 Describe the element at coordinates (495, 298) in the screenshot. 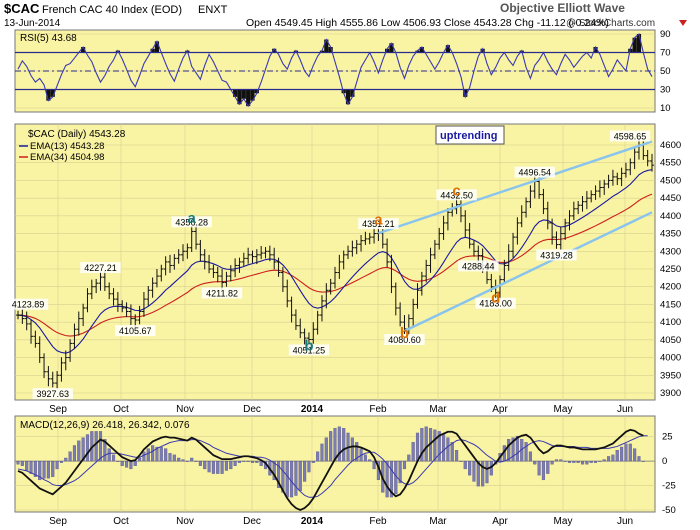

I see `wave-label: d` at that location.